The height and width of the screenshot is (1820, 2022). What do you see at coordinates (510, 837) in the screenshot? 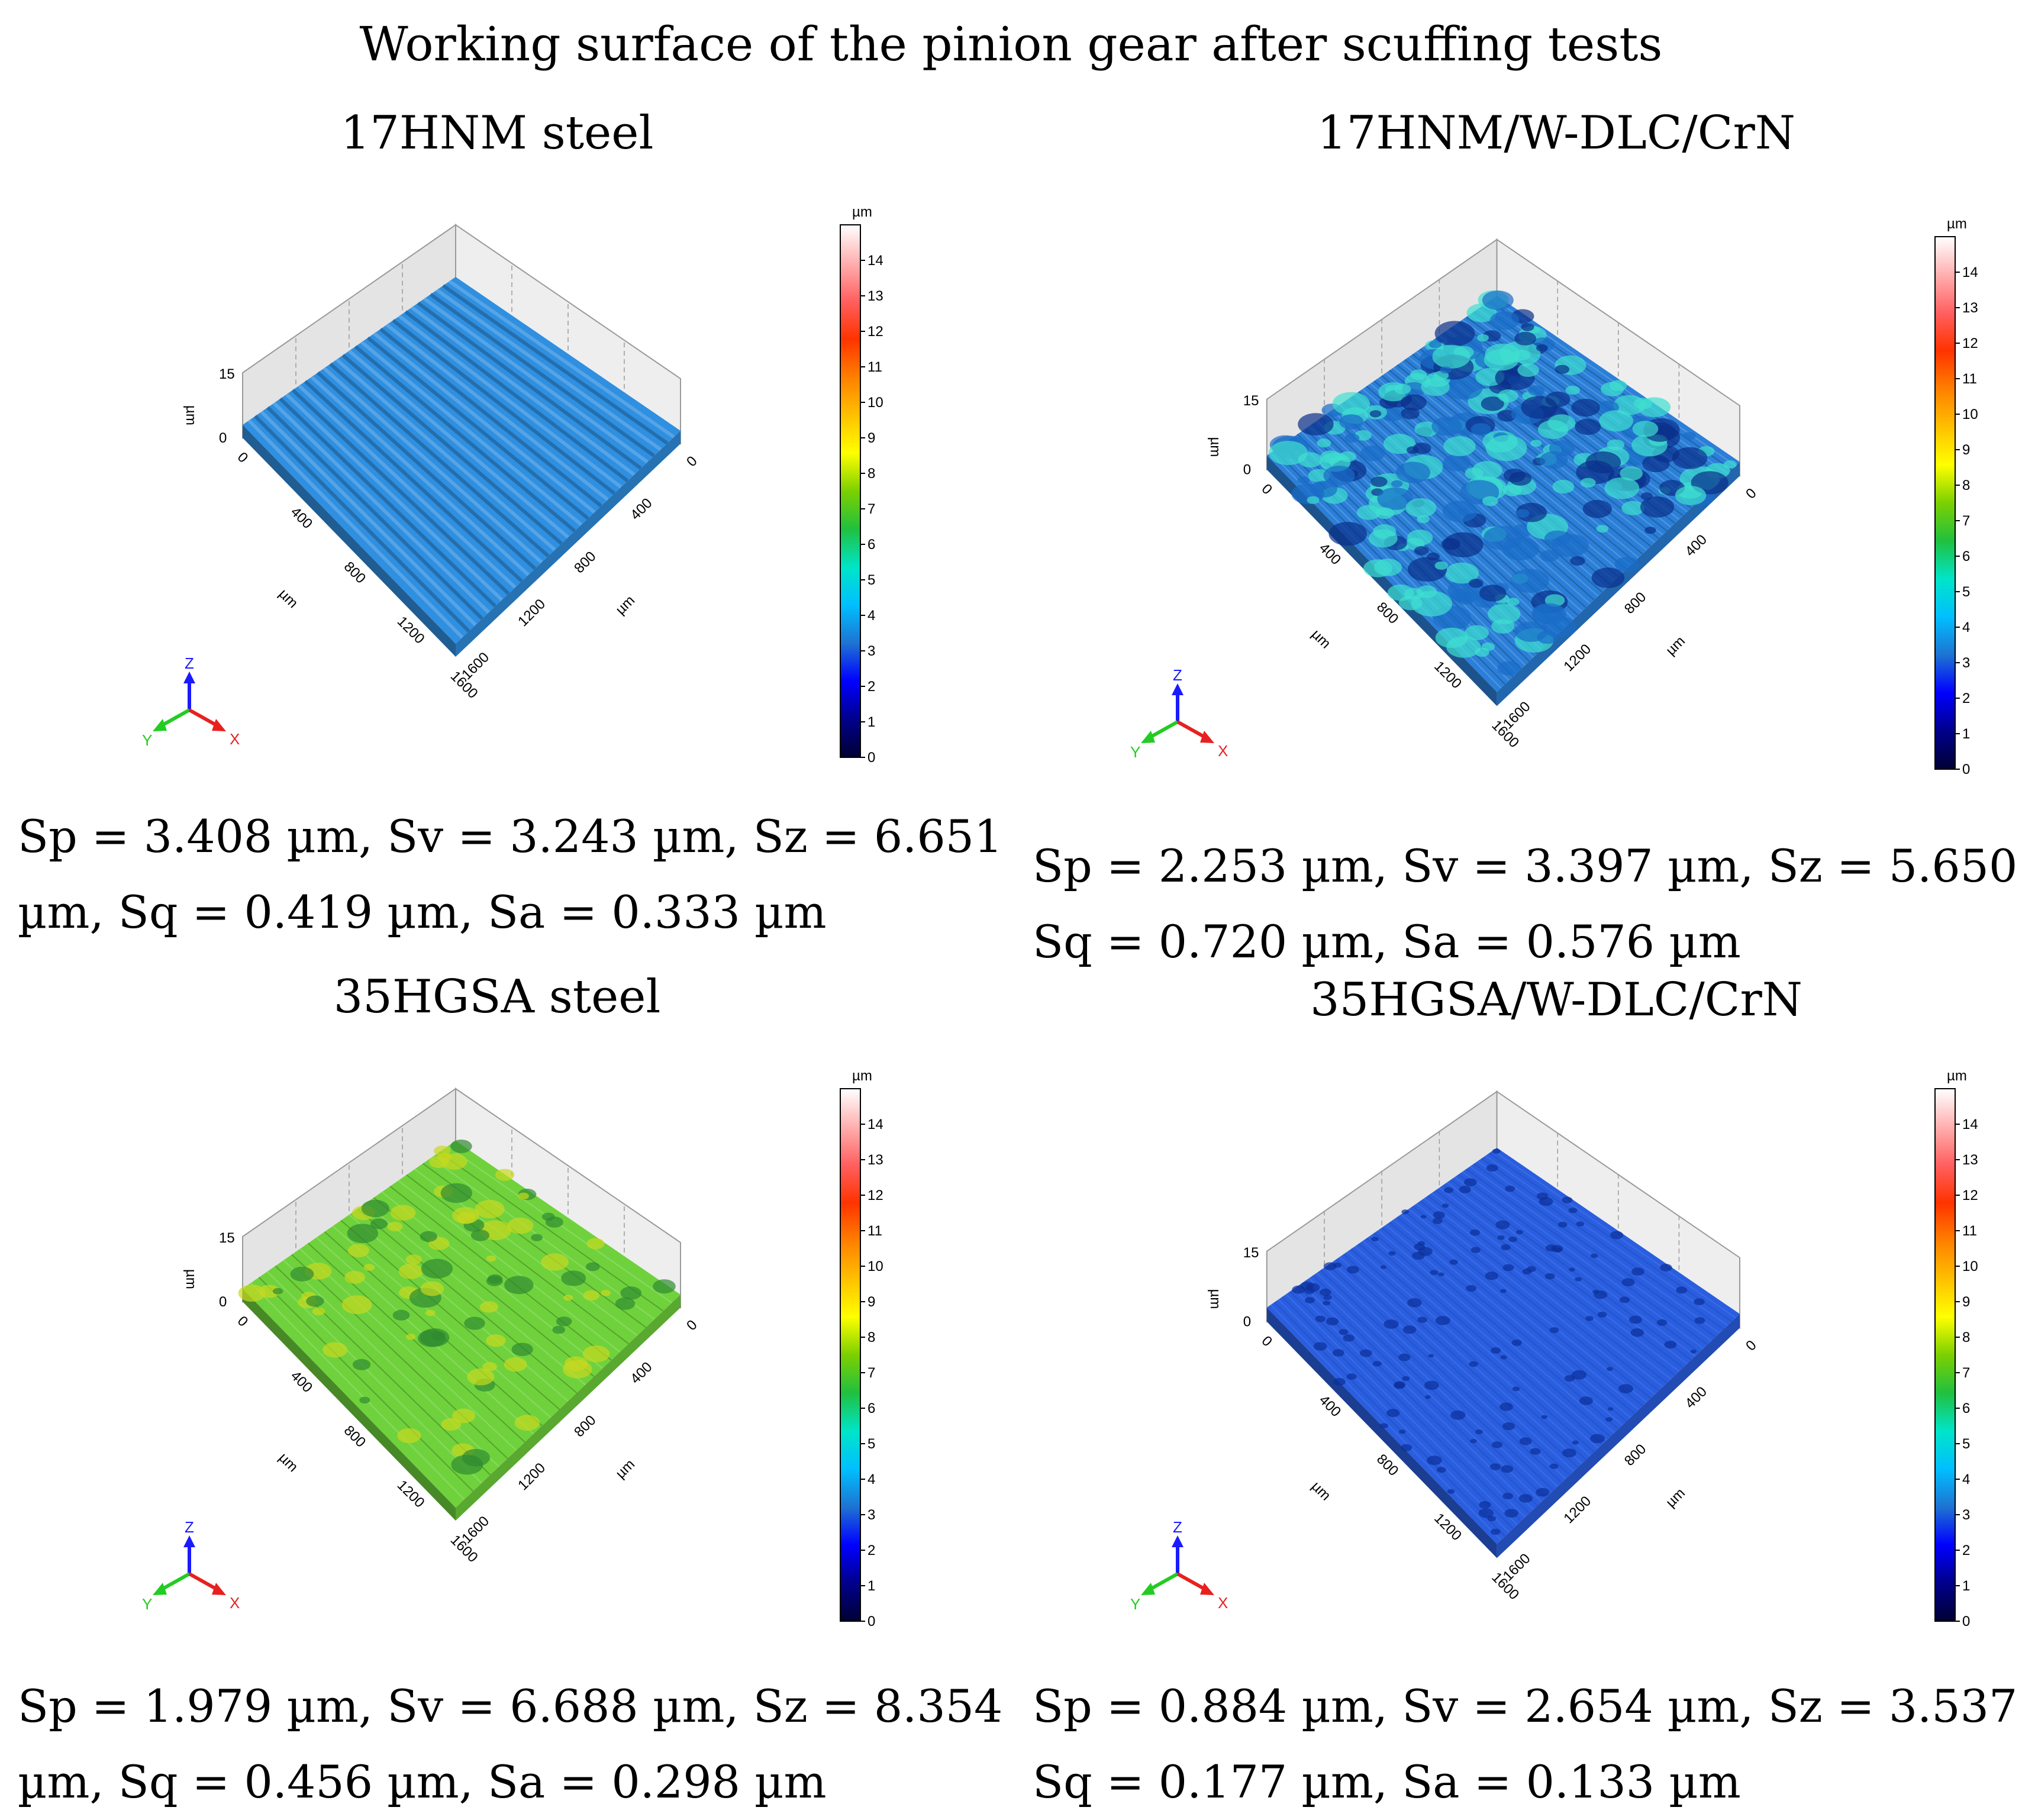
I see `params-line-1: Sp = 3.408 µm, Sv = 3.243 µm, Sz = 6.651` at bounding box center [510, 837].